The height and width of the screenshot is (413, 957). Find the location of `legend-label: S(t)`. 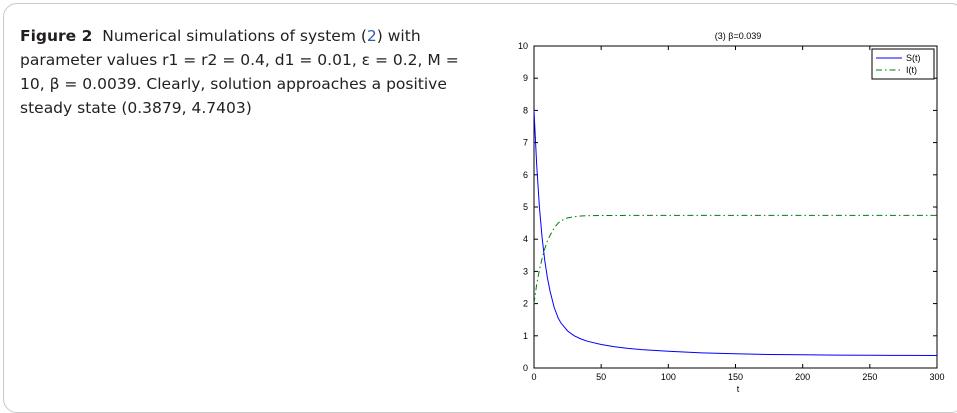

legend-label: S(t) is located at coordinates (913, 58).